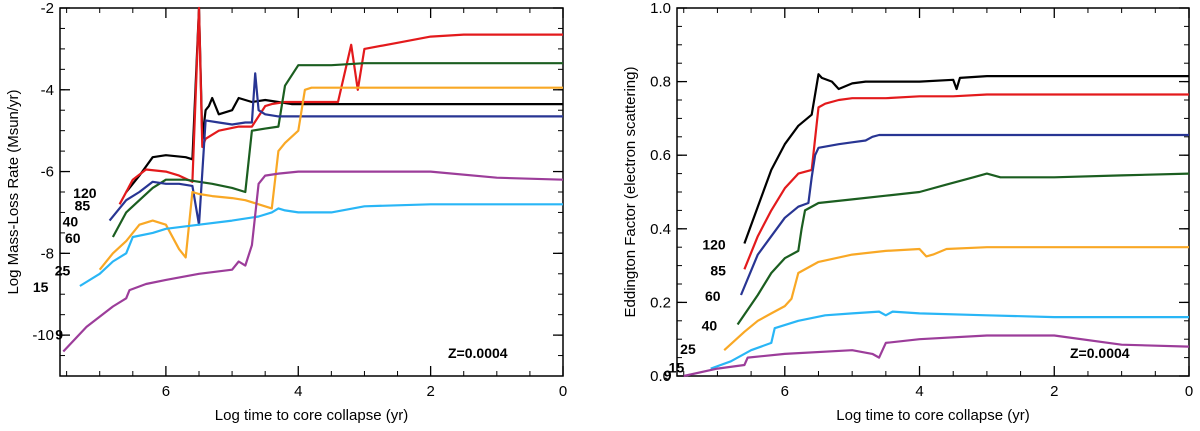 Image resolution: width=1200 pixels, height=431 pixels. Describe the element at coordinates (660, 302) in the screenshot. I see `y-tick-label: 0.2` at that location.